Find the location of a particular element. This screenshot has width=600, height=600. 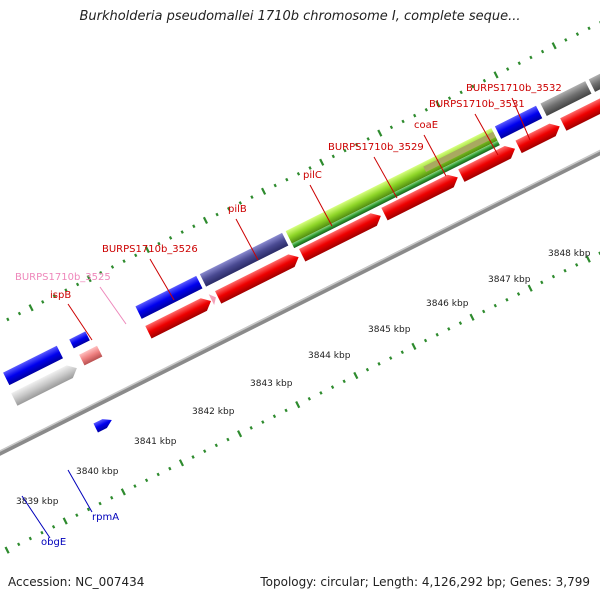

scale-label: 3846 kbp is located at coordinates (447, 304).